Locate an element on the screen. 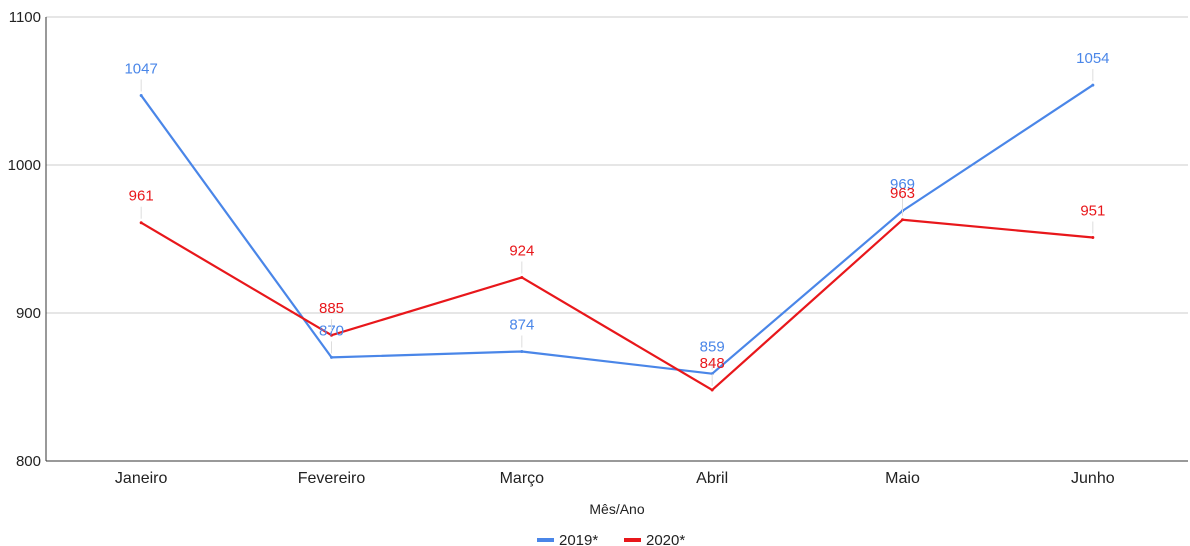  y-tick-label: 1000 is located at coordinates (24, 165).